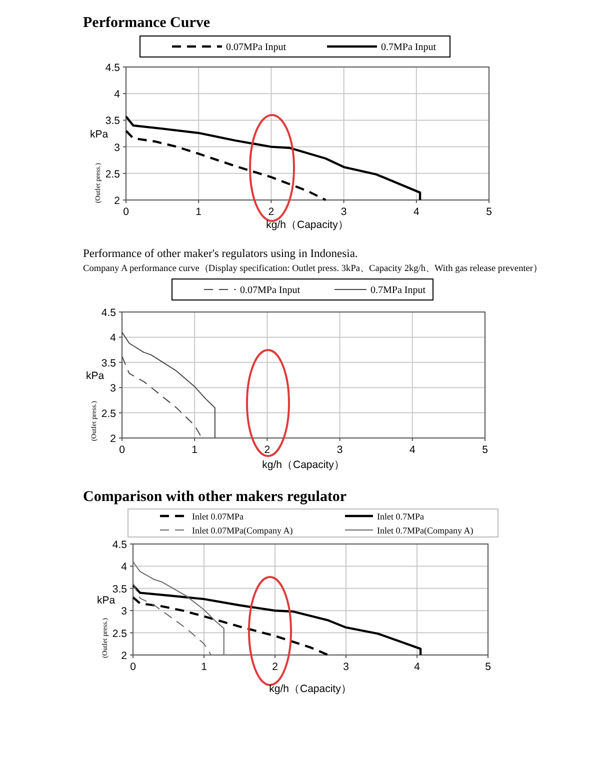  I want to click on chart-subtitle: Company A performance curve（Display specification: Outlet press. 3kPa、Capacity 2kg/h、With gas release preventer）, so click(312, 269).